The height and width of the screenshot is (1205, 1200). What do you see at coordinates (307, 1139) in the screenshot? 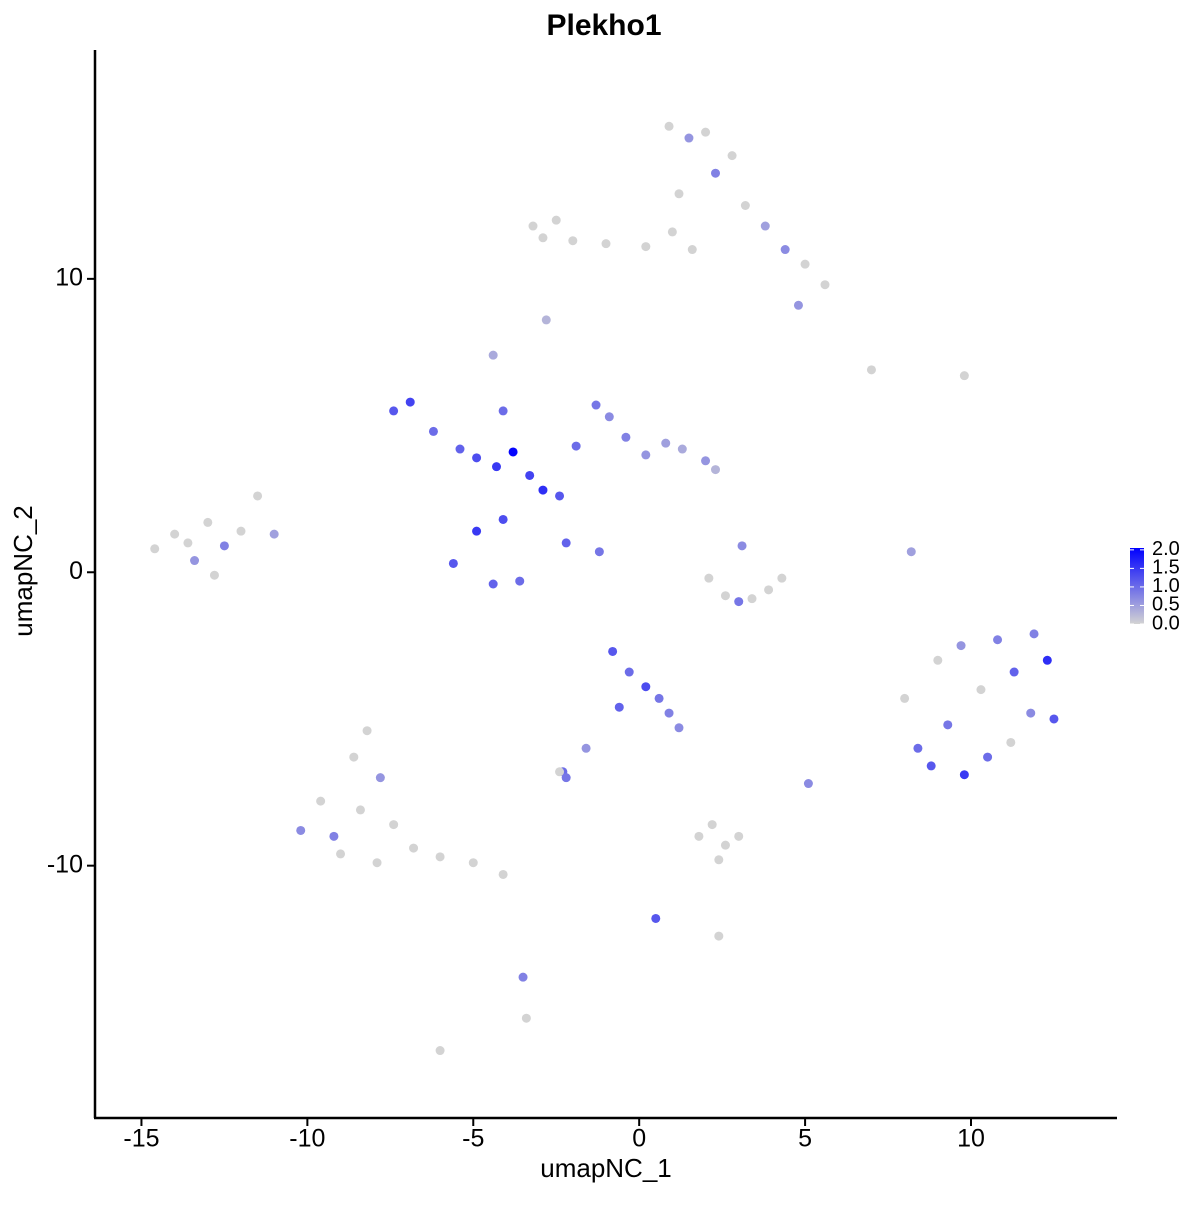
I see `x-tick-label: -10` at bounding box center [307, 1139].